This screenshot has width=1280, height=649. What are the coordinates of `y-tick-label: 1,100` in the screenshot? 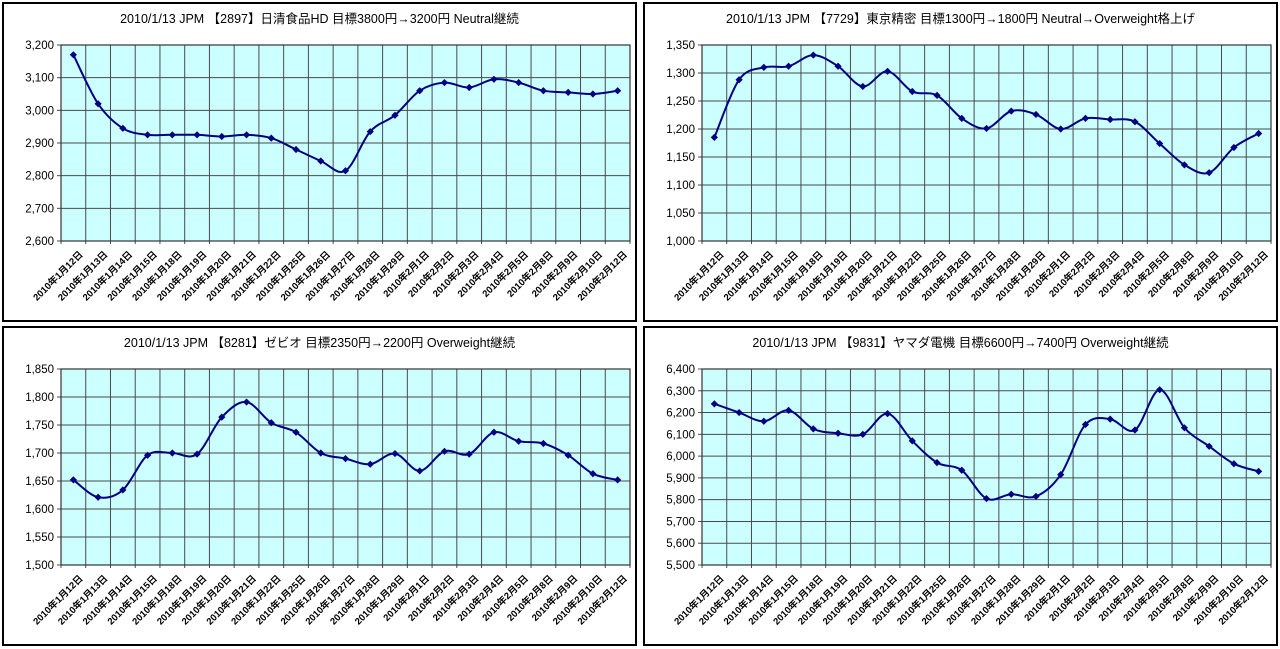 It's located at (680, 186).